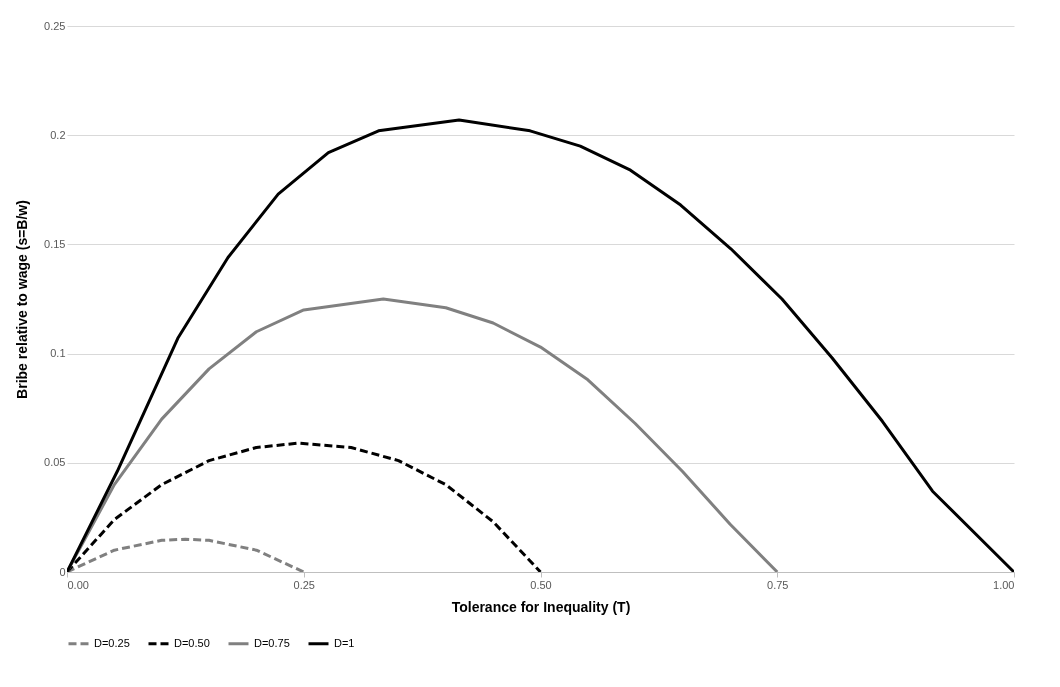  I want to click on x-tick-label: 0.50, so click(541, 584).